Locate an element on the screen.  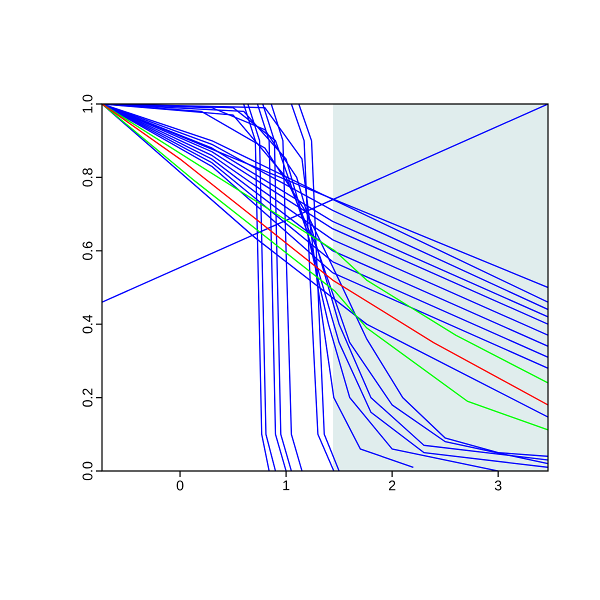
x-tick-label: 1 is located at coordinates (286, 485).